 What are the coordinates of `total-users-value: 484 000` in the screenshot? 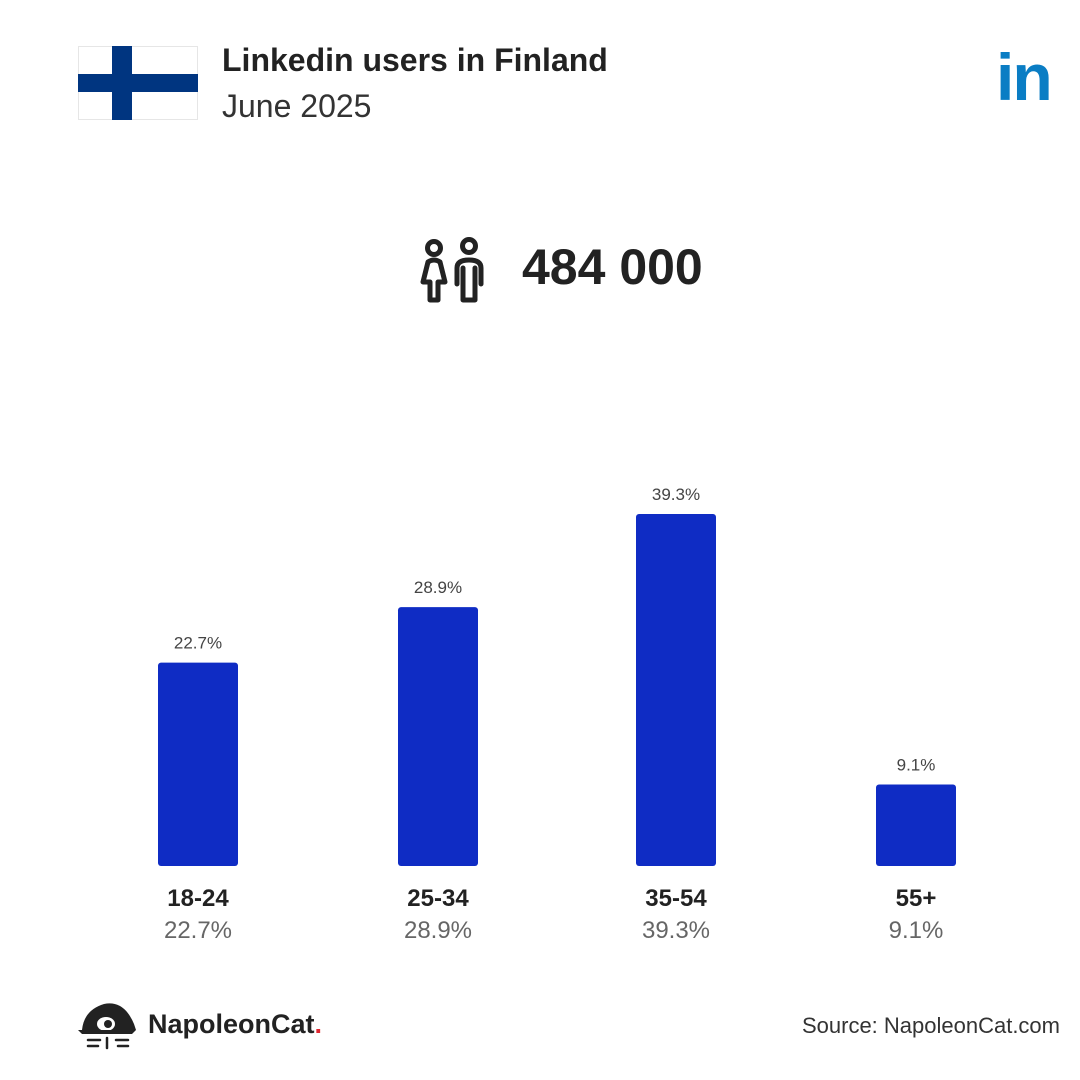 It's located at (612, 267).